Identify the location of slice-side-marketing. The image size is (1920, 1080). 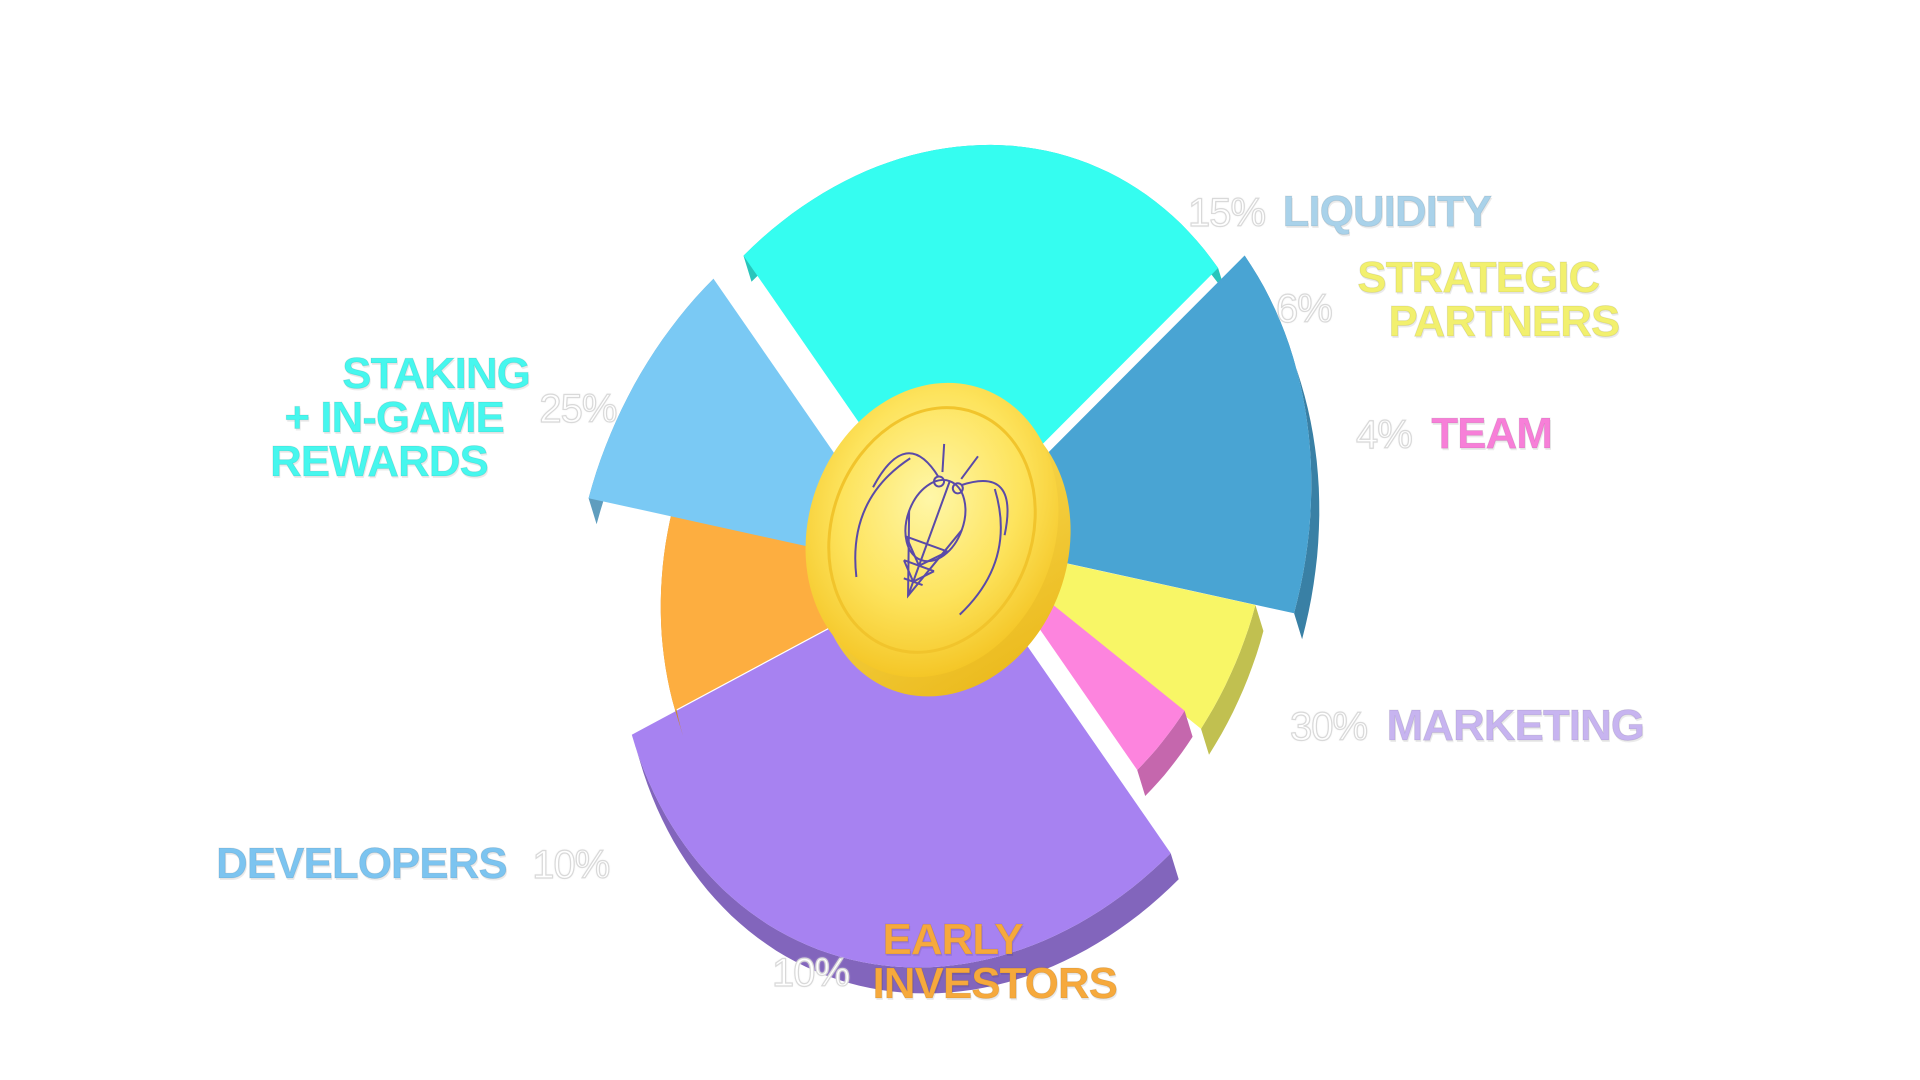
(905, 864).